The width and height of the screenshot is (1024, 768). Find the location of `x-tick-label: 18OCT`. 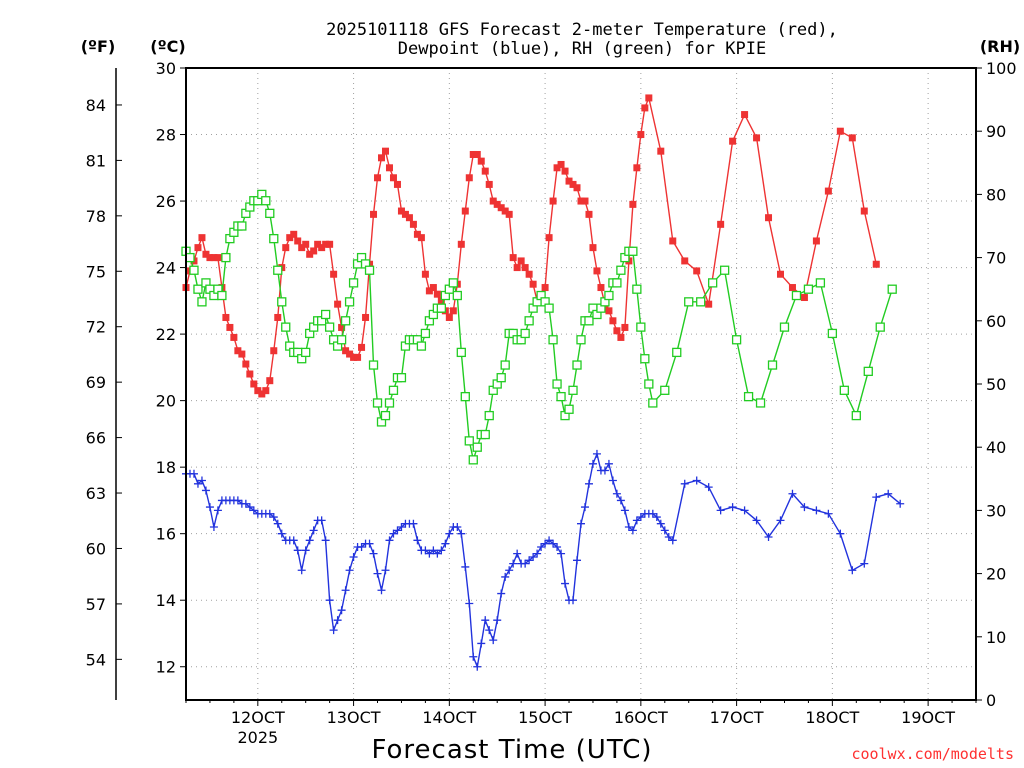

x-tick-label: 18OCT is located at coordinates (832, 717).